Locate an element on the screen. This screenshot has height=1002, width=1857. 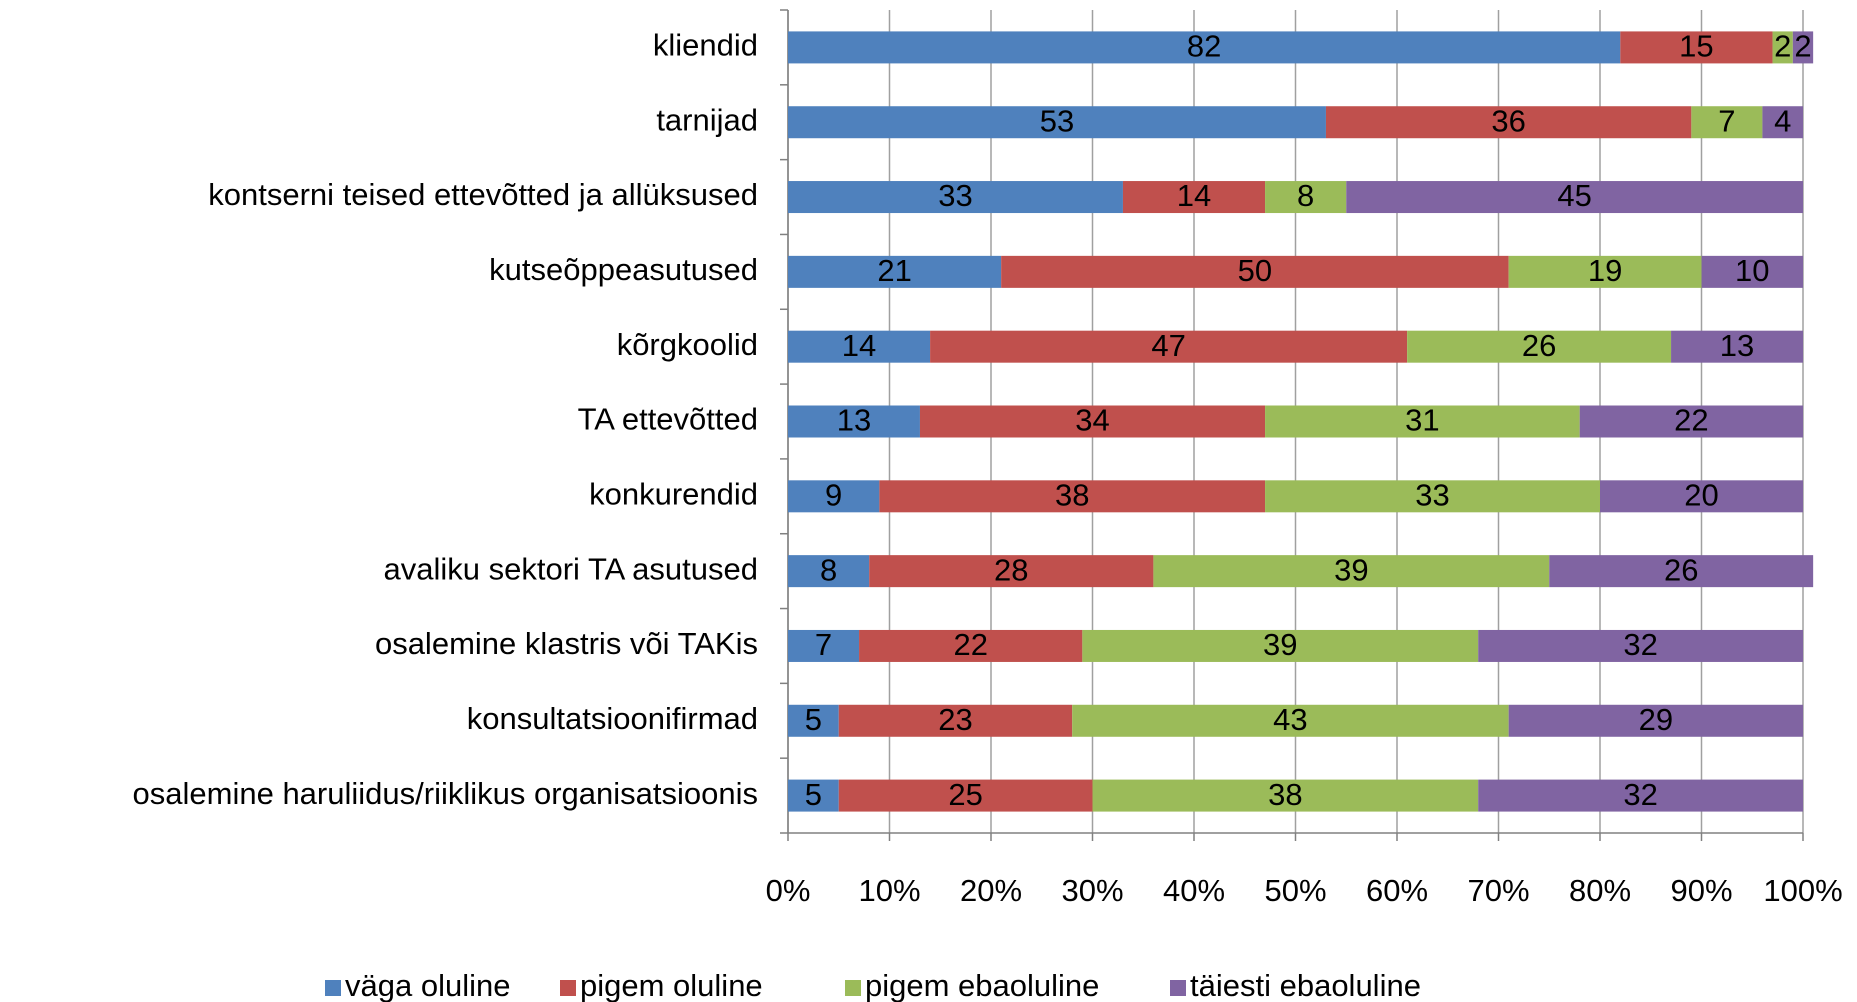
x-tick-label: 30% is located at coordinates (1092, 890).